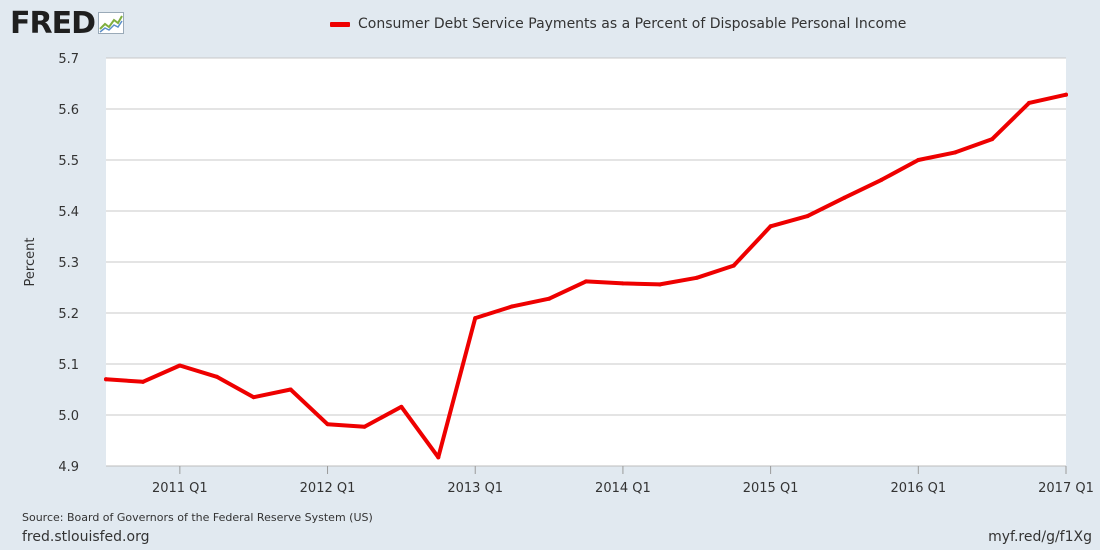  I want to click on y-axis-ticks: 4.9 5.0 5.1 5.2 5.3 5.4 5.5 5.6 5.7, so click(68, 263).